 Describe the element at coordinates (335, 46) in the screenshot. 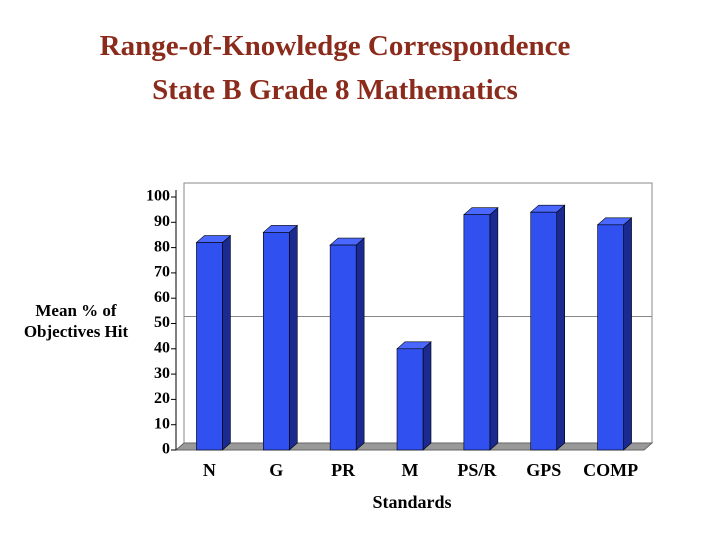

I see `chart-title: Range-of-Knowledge Correspondence` at that location.